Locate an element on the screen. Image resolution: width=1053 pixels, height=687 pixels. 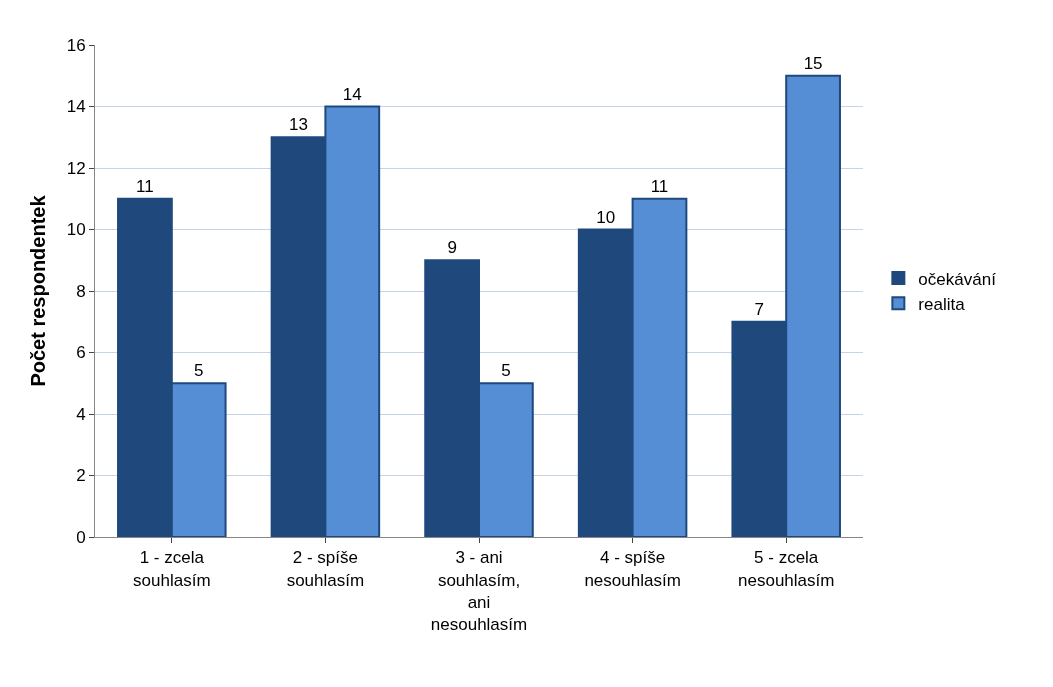
data-label: 13 is located at coordinates (298, 125).